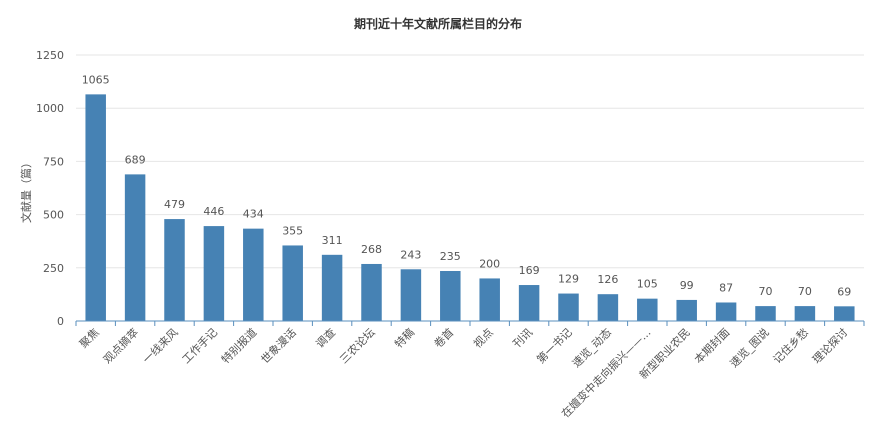 Image resolution: width=876 pixels, height=445 pixels. Describe the element at coordinates (489, 263) in the screenshot. I see `data-label: 200` at that location.